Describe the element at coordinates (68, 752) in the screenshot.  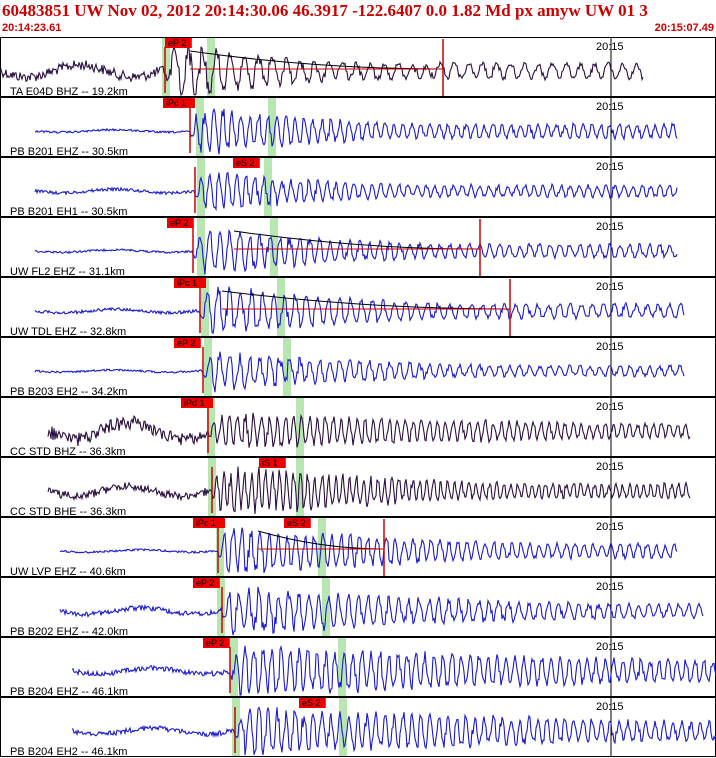
I see `station-label: PB B204 EH2 -- 46.1km` at that location.